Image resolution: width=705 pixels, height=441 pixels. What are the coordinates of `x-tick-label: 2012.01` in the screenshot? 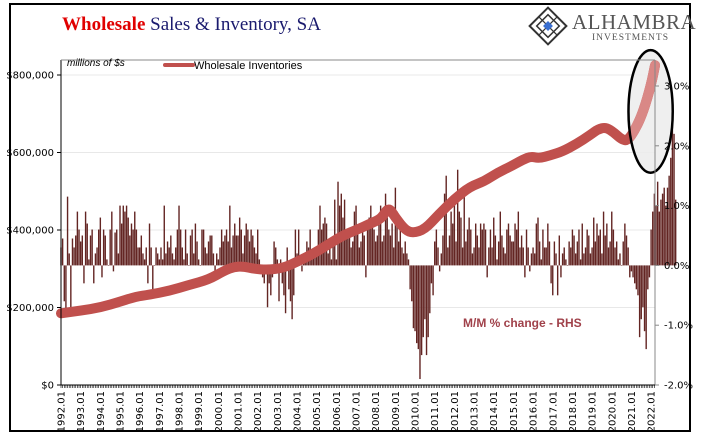 It's located at (455, 411).